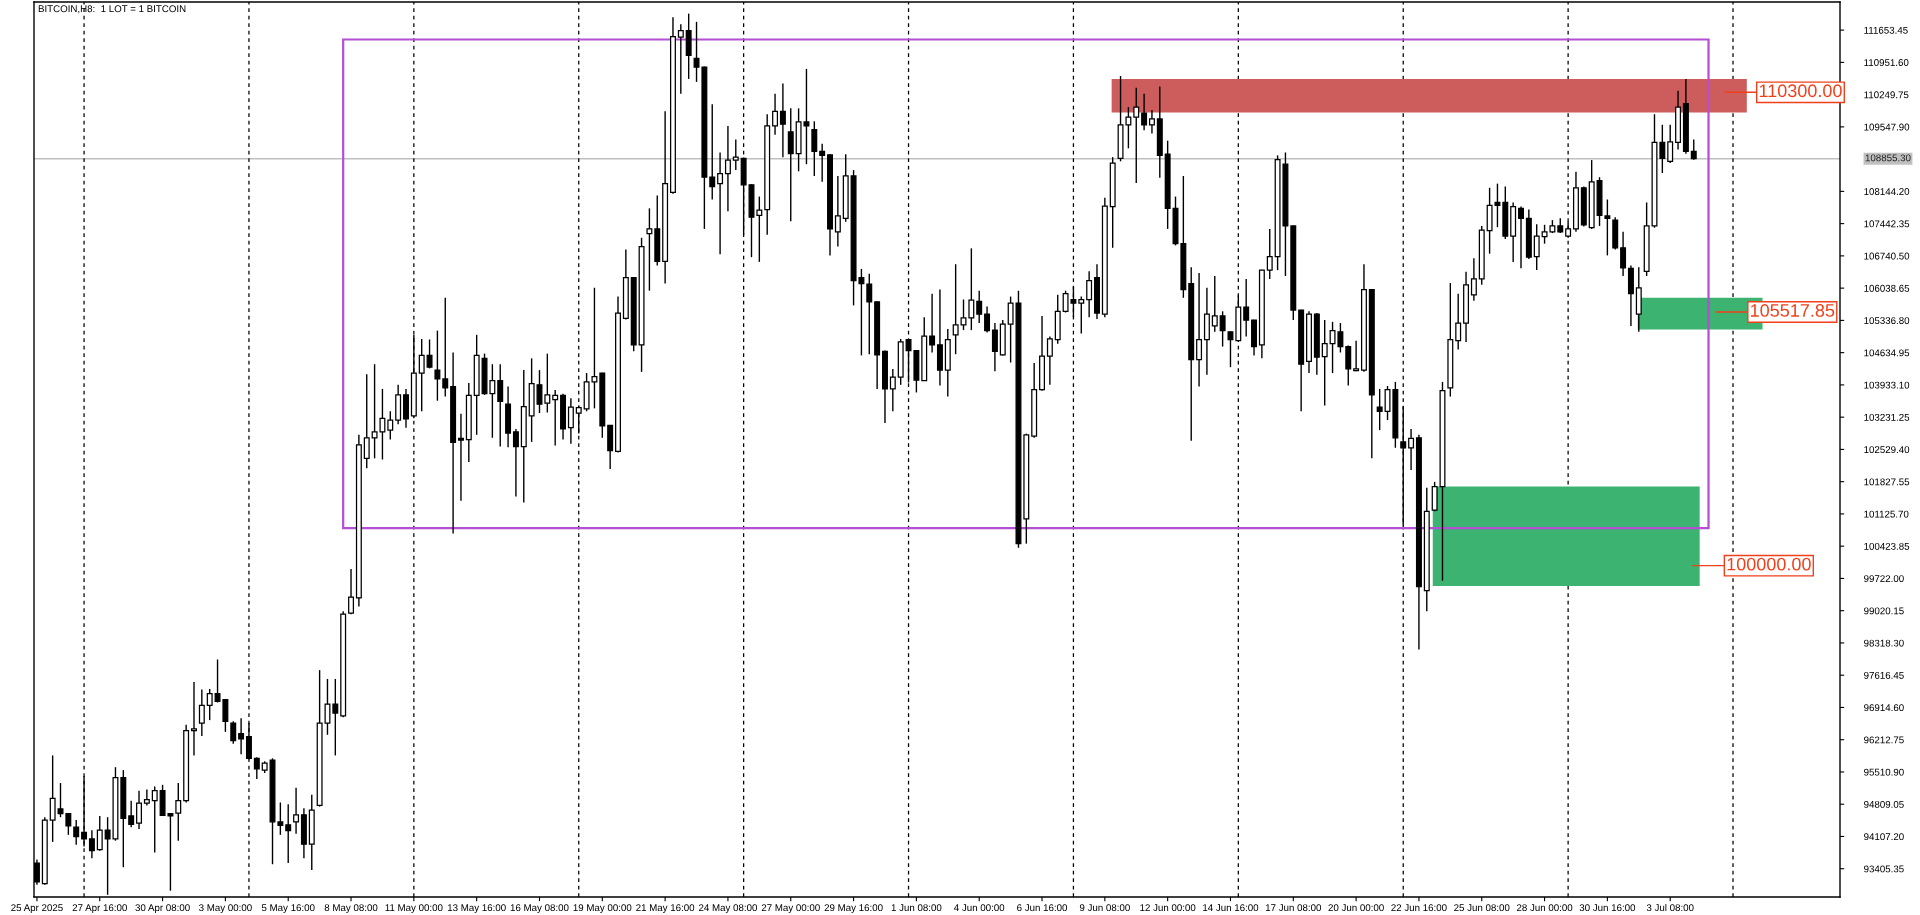 The width and height of the screenshot is (1920, 915). Describe the element at coordinates (728, 909) in the screenshot. I see `x-tick-label: 24 May 08:00` at that location.